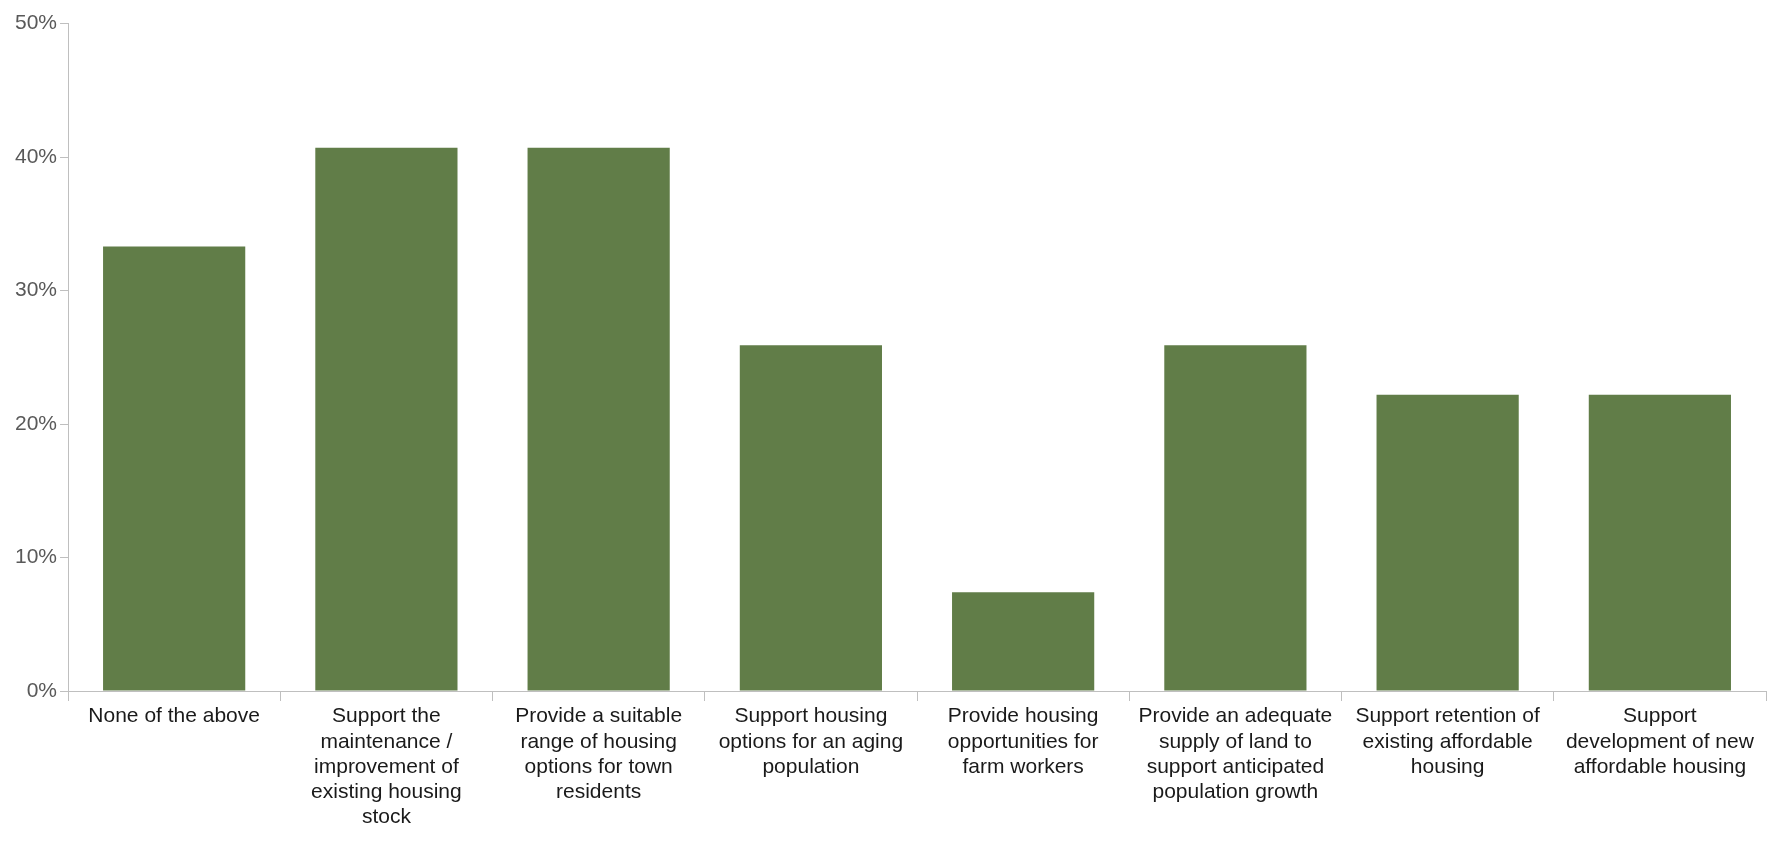  What do you see at coordinates (1023, 740) in the screenshot?
I see `x-tick-label: Provide housing opportunities for farm workers` at bounding box center [1023, 740].